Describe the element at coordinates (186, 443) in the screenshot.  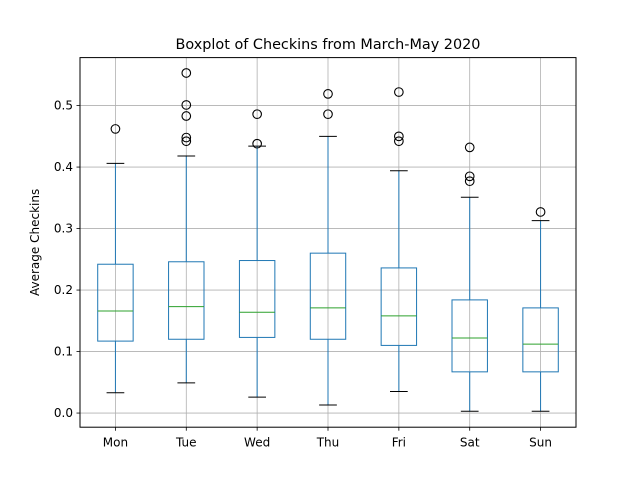
I see `x-tick-label: Tue` at that location.